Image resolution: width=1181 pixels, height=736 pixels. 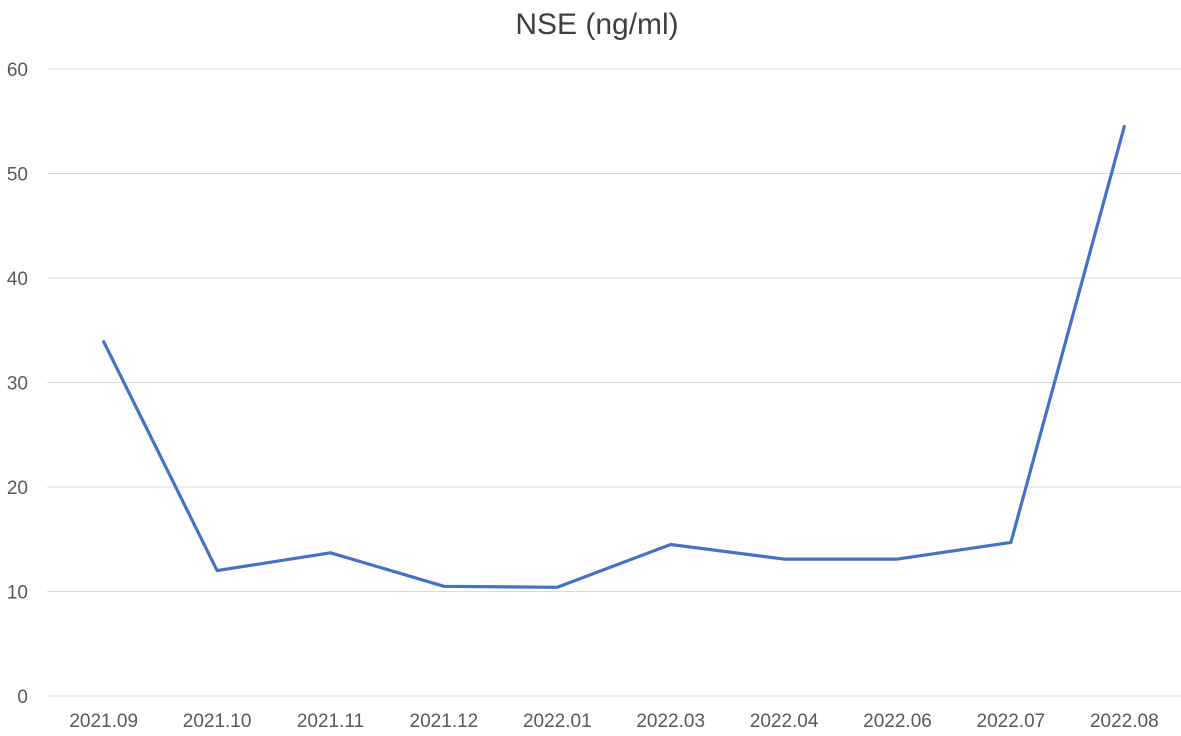 What do you see at coordinates (557, 721) in the screenshot?
I see `x-tick-label: 2022.01` at bounding box center [557, 721].